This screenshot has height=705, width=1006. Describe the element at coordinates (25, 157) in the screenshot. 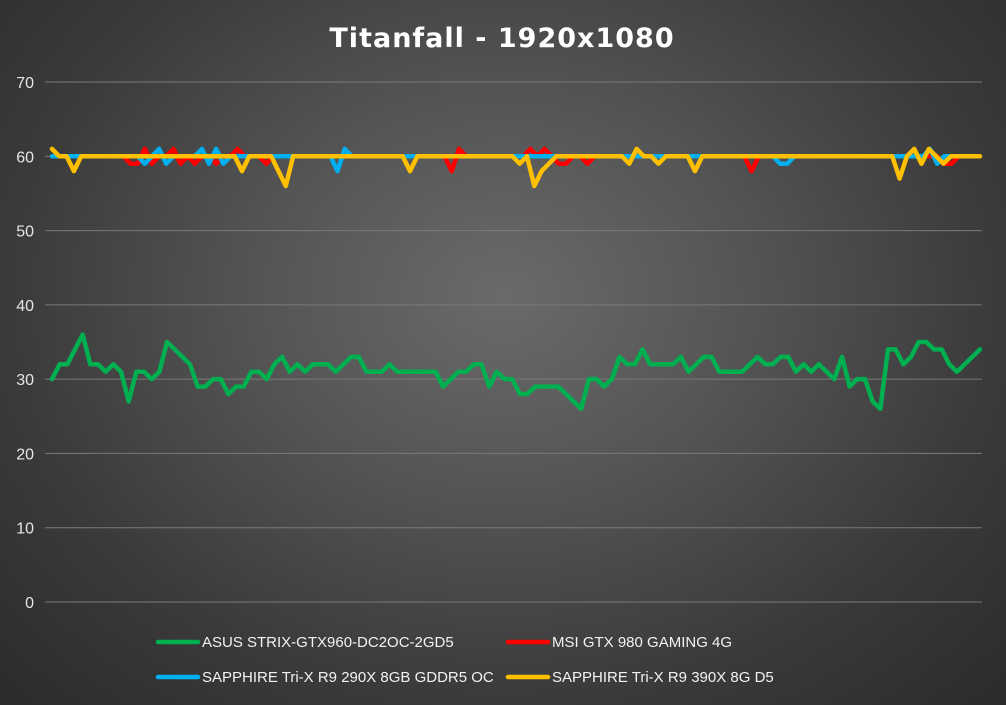

I see `y-tick-label: 60` at that location.